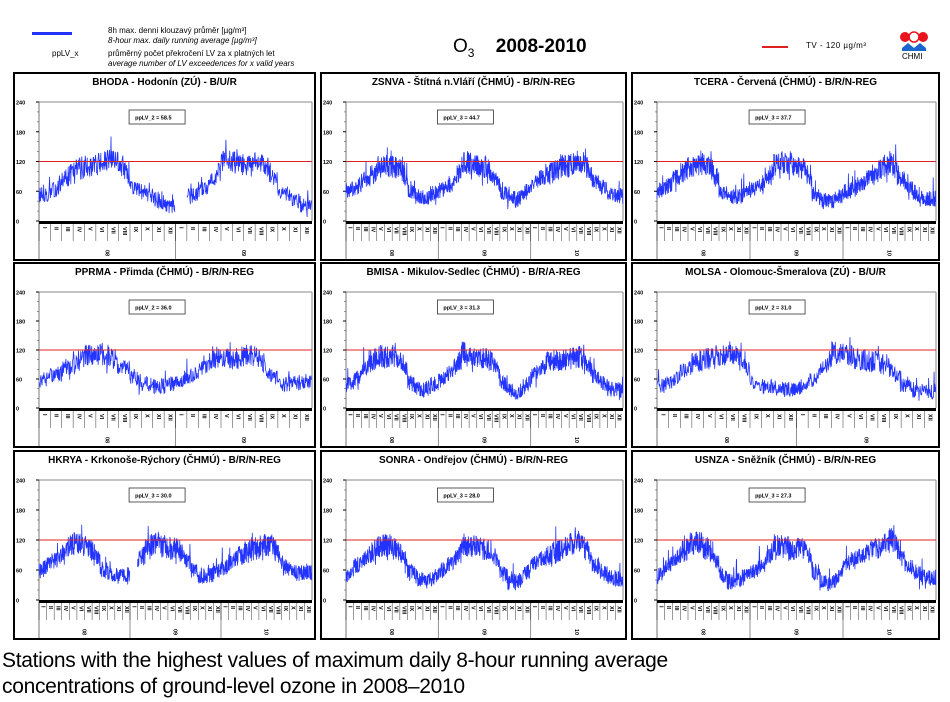 This screenshot has width=950, height=702. What do you see at coordinates (461, 497) in the screenshot?
I see `pplv-annotation-text: ppLV_3 = 28.0` at bounding box center [461, 497].